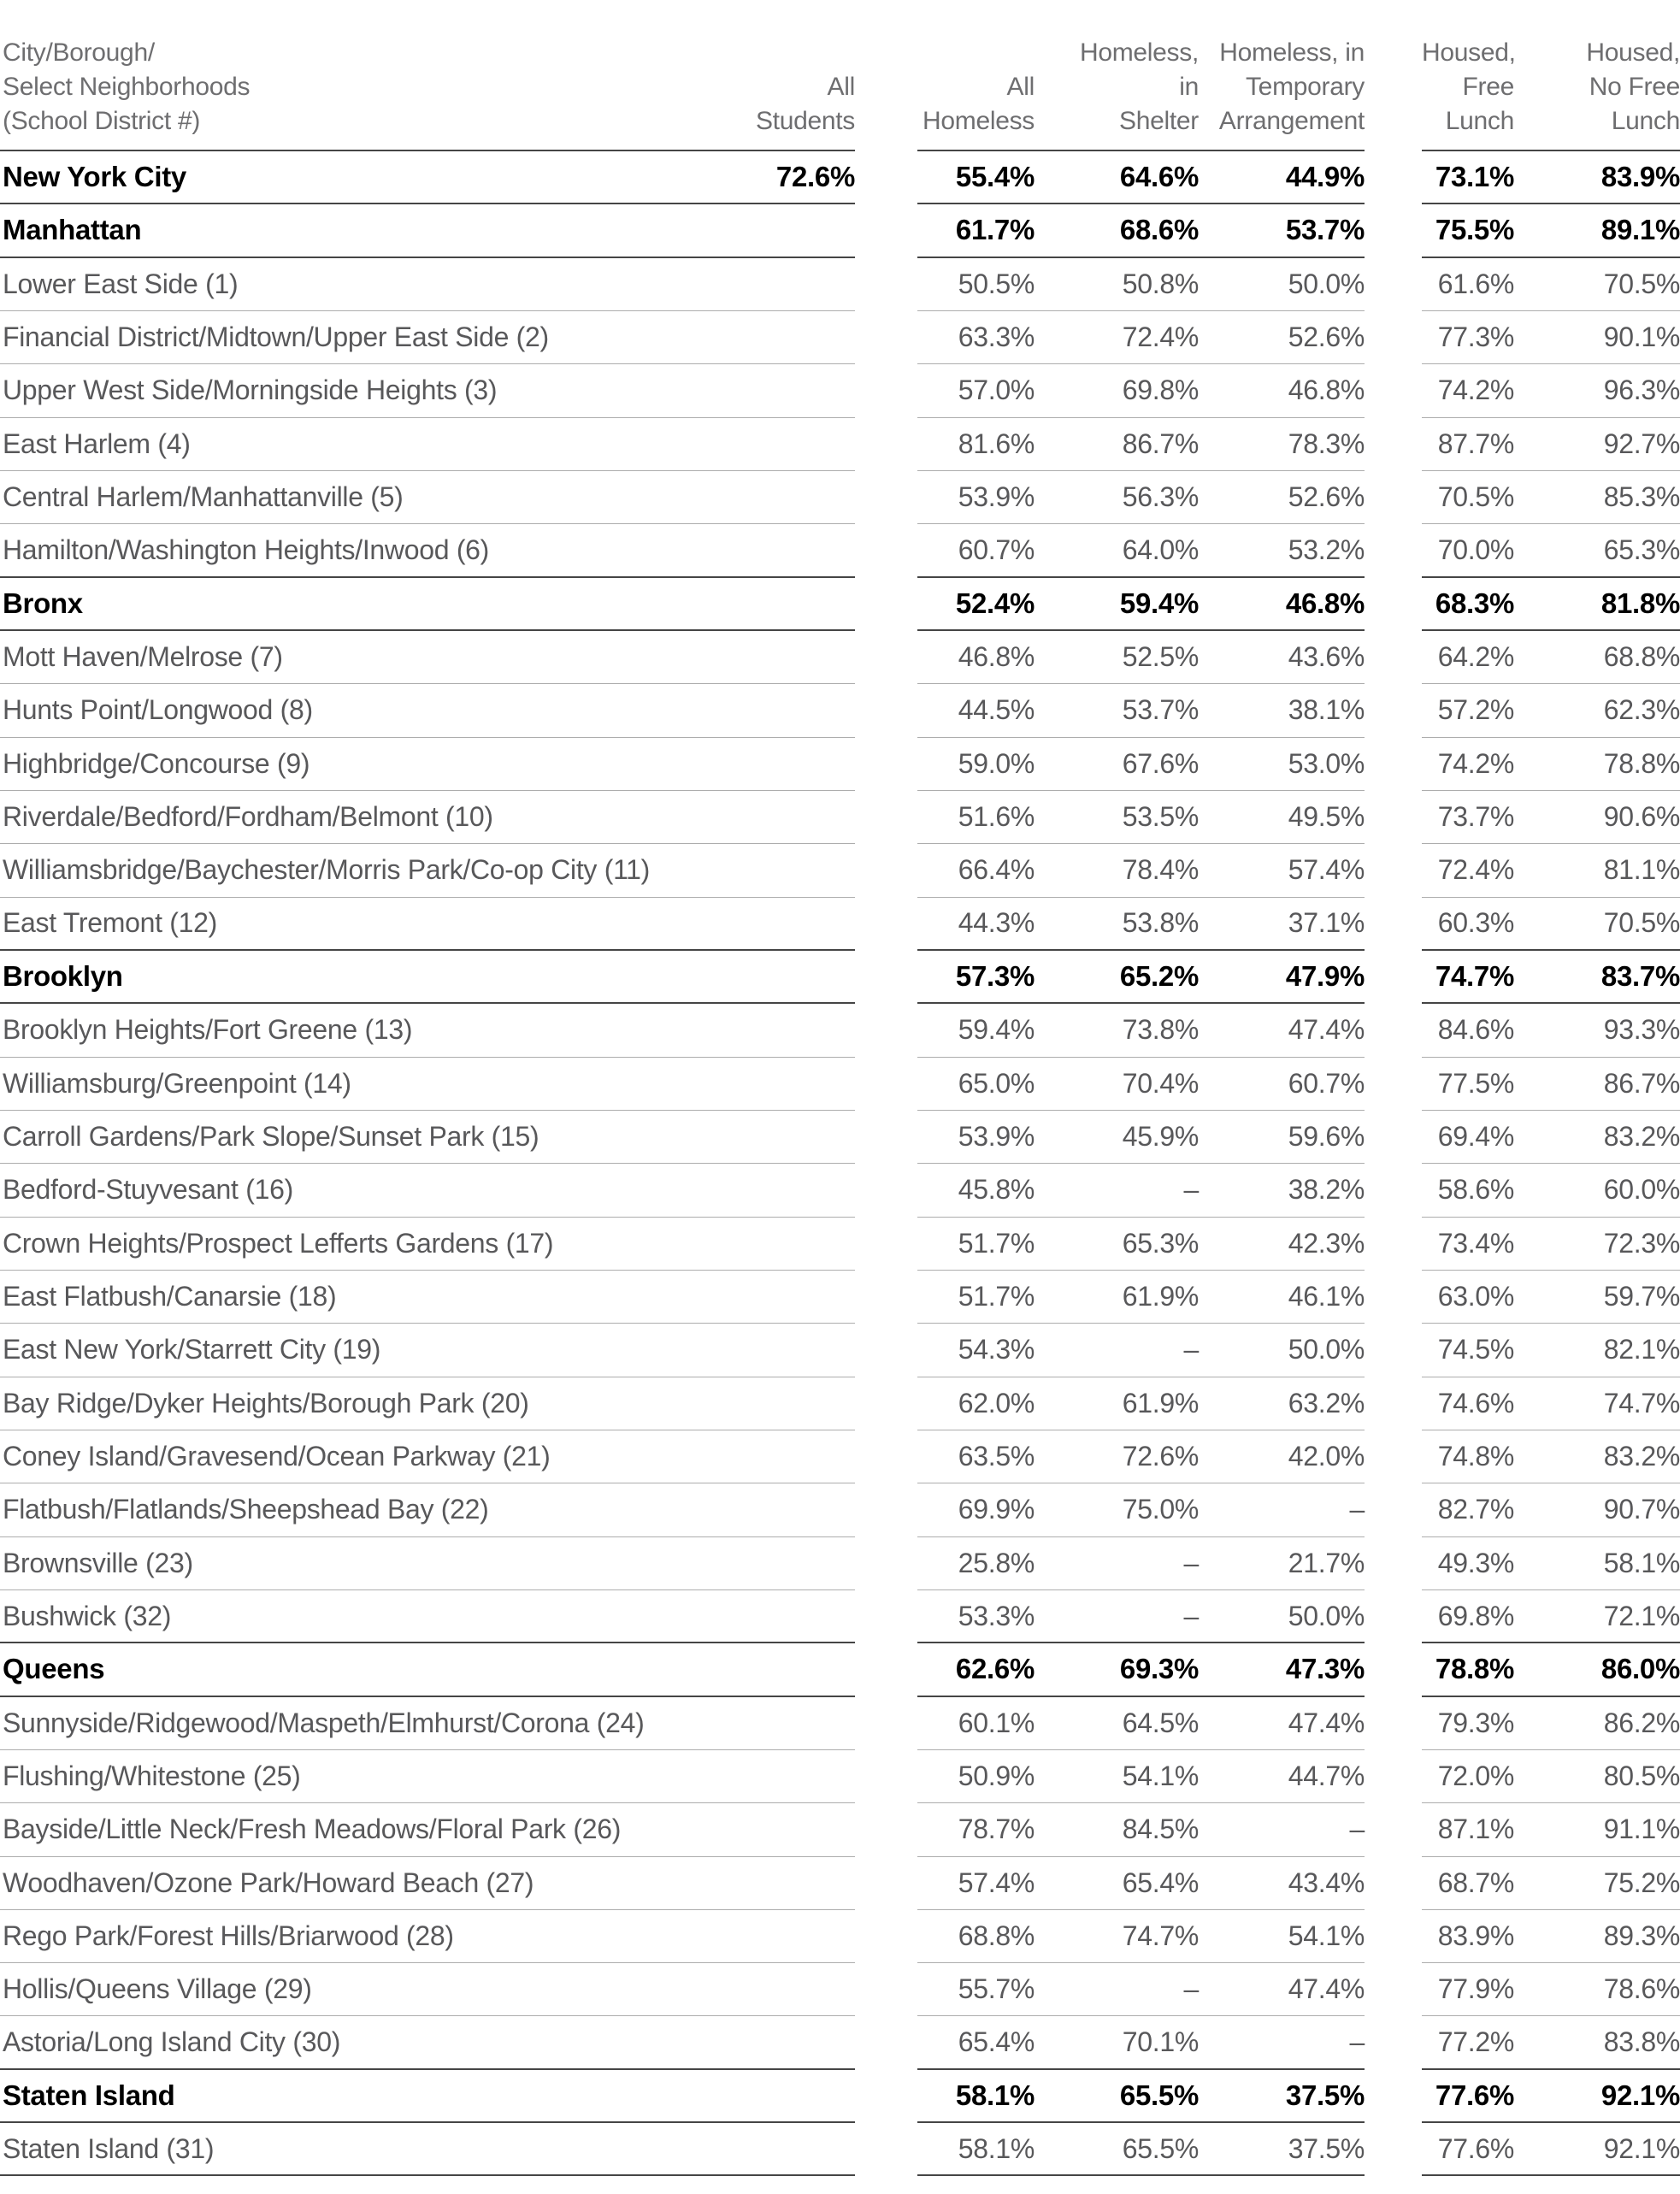 Image resolution: width=1680 pixels, height=2194 pixels. Describe the element at coordinates (1476, 1776) in the screenshot. I see `cell-housed-free-lunch: 72.0%` at that location.